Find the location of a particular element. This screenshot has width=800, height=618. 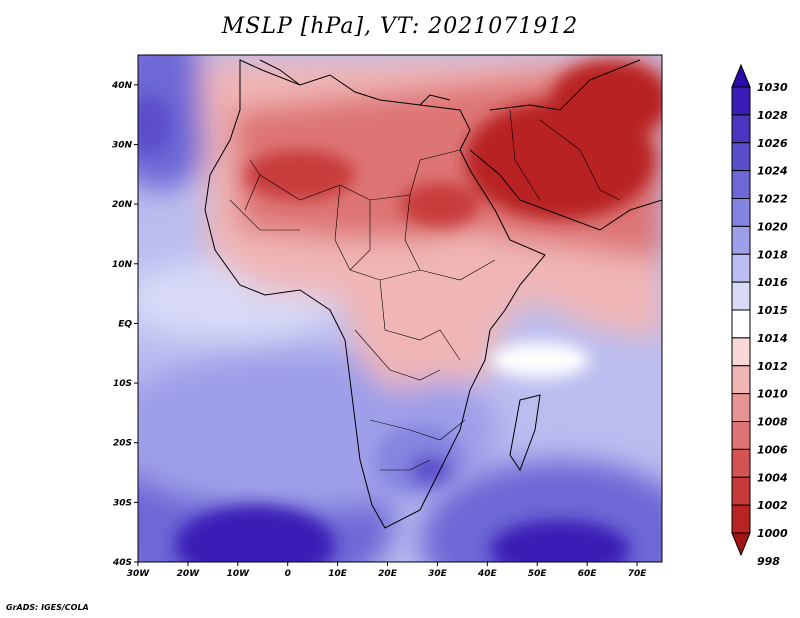

lon-tick-label: 40E is located at coordinates (487, 574).